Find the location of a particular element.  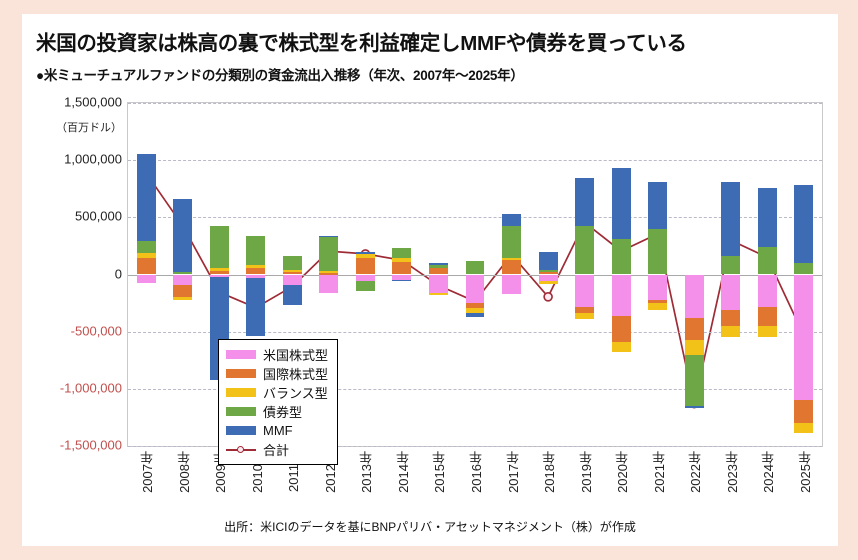

legend-item: 合計 is located at coordinates (277, 449).